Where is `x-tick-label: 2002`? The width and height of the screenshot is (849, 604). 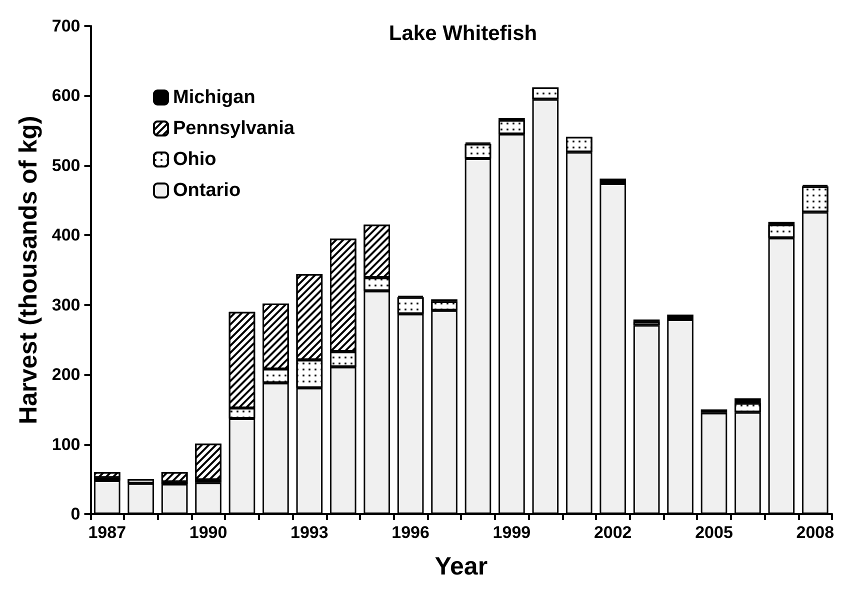 x-tick-label: 2002 is located at coordinates (613, 532).